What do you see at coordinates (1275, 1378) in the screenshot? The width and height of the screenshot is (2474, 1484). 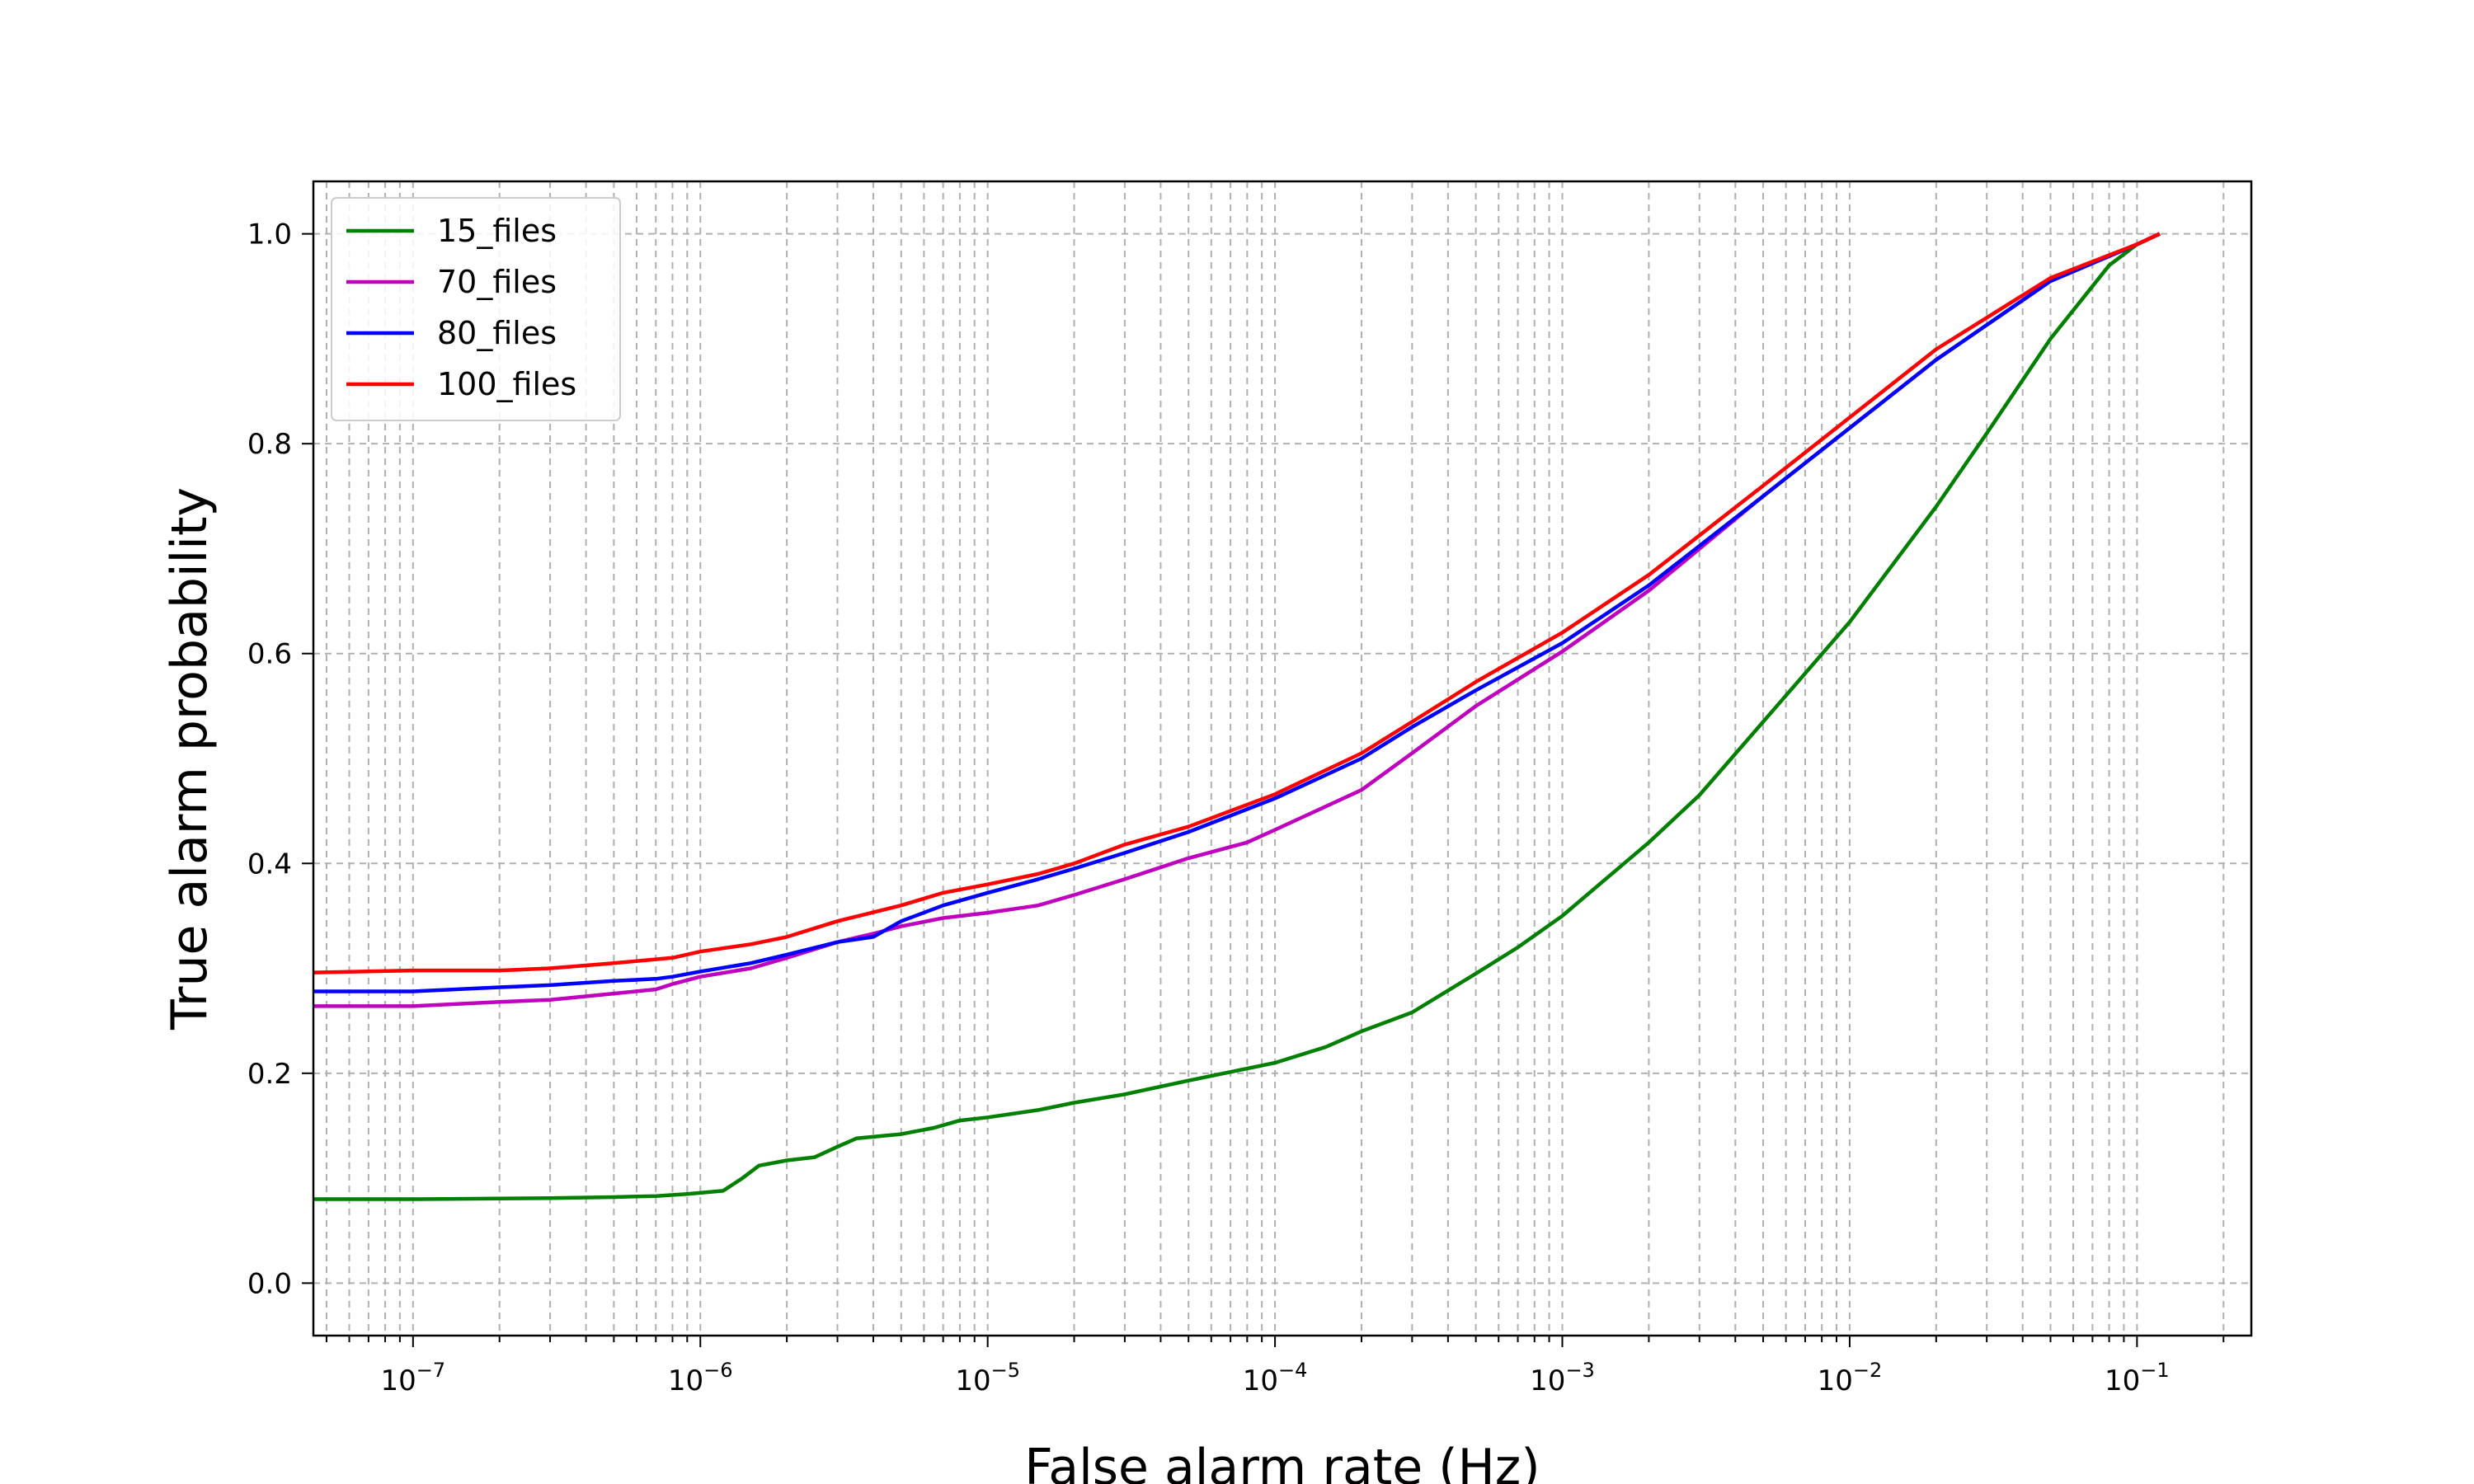 I see `x-tick-label: 10⁻⁴` at bounding box center [1275, 1378].